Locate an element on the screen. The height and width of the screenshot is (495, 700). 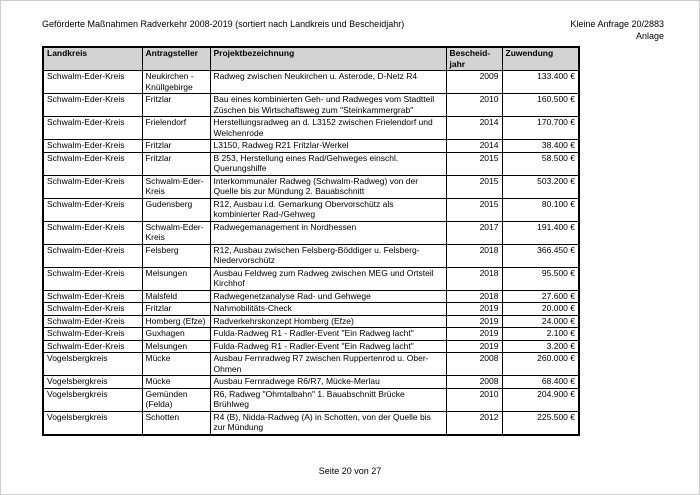
cell-zuwendung: 80.100 € is located at coordinates (540, 209).